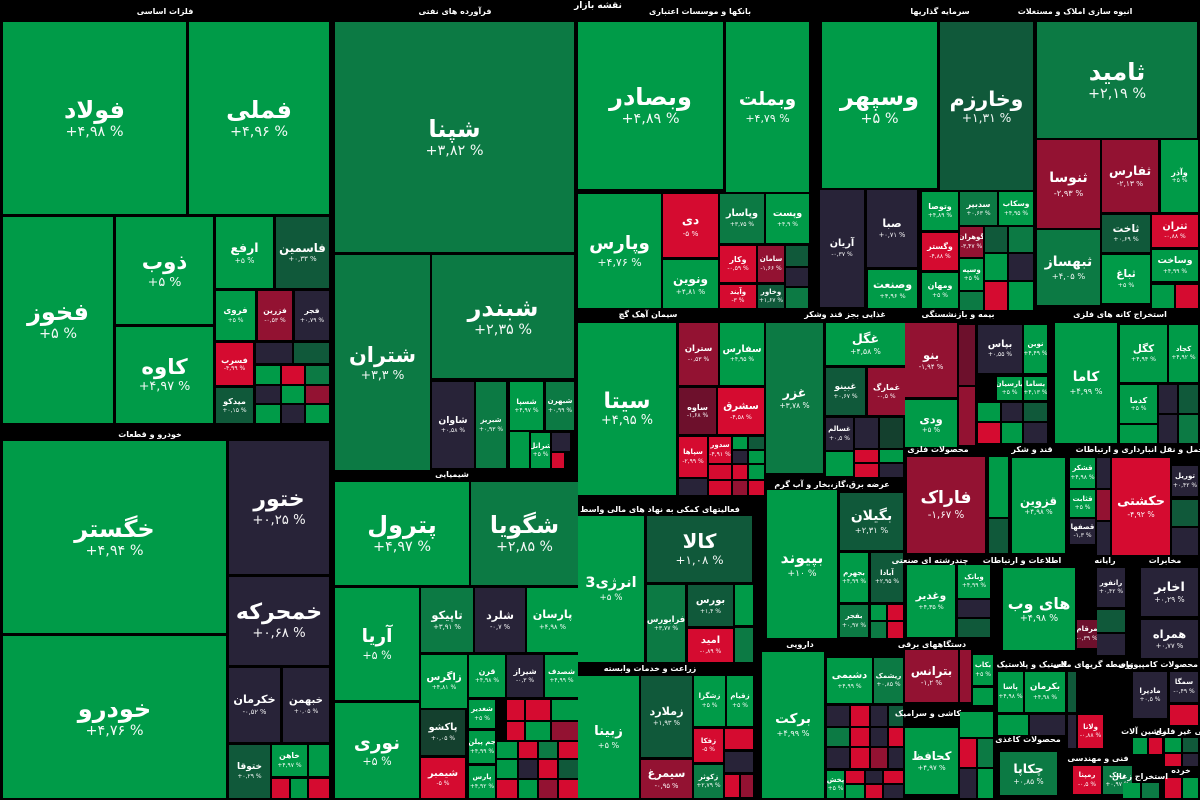 This screenshot has width=1200, height=800. Describe the element at coordinates (931, 601) in the screenshot. I see `treemap-tile: وغدیر +۴,۳۵ %` at that location.